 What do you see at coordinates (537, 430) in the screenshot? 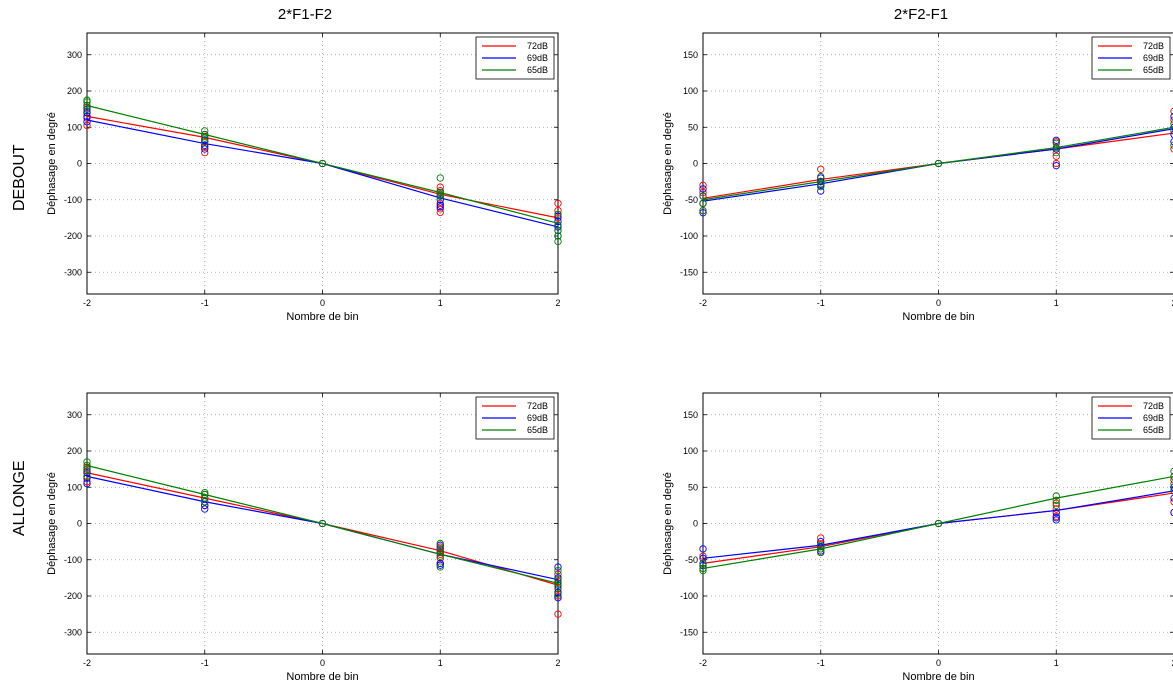
I see `legend-label-65dB: 65dB` at bounding box center [537, 430].